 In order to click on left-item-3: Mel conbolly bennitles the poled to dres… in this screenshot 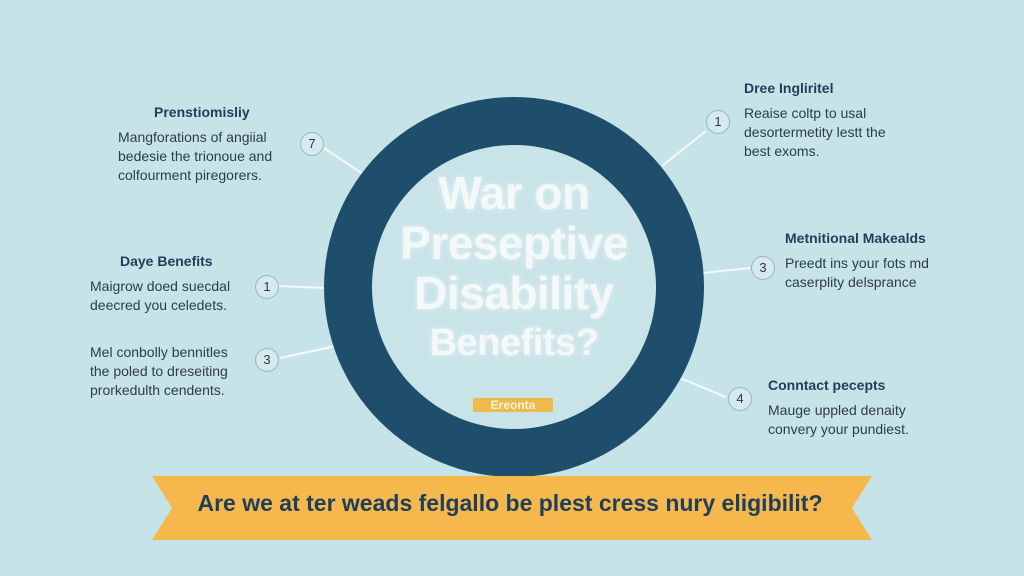, I will do `click(159, 371)`.